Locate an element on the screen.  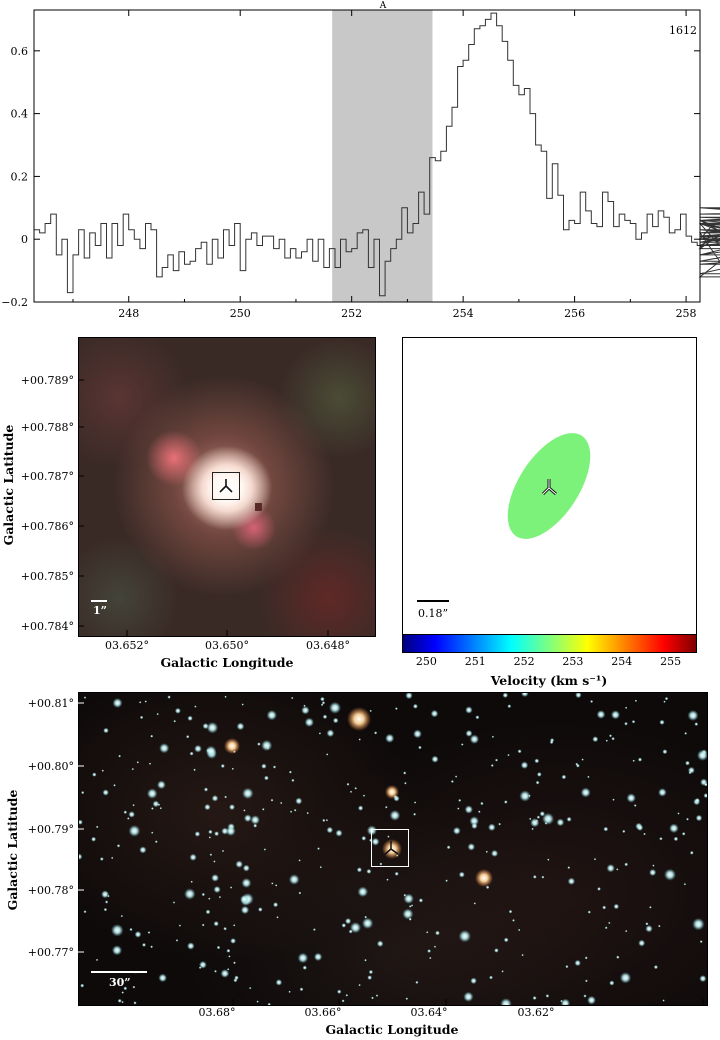
spectrum-xtick-label: 254 is located at coordinates (463, 313).